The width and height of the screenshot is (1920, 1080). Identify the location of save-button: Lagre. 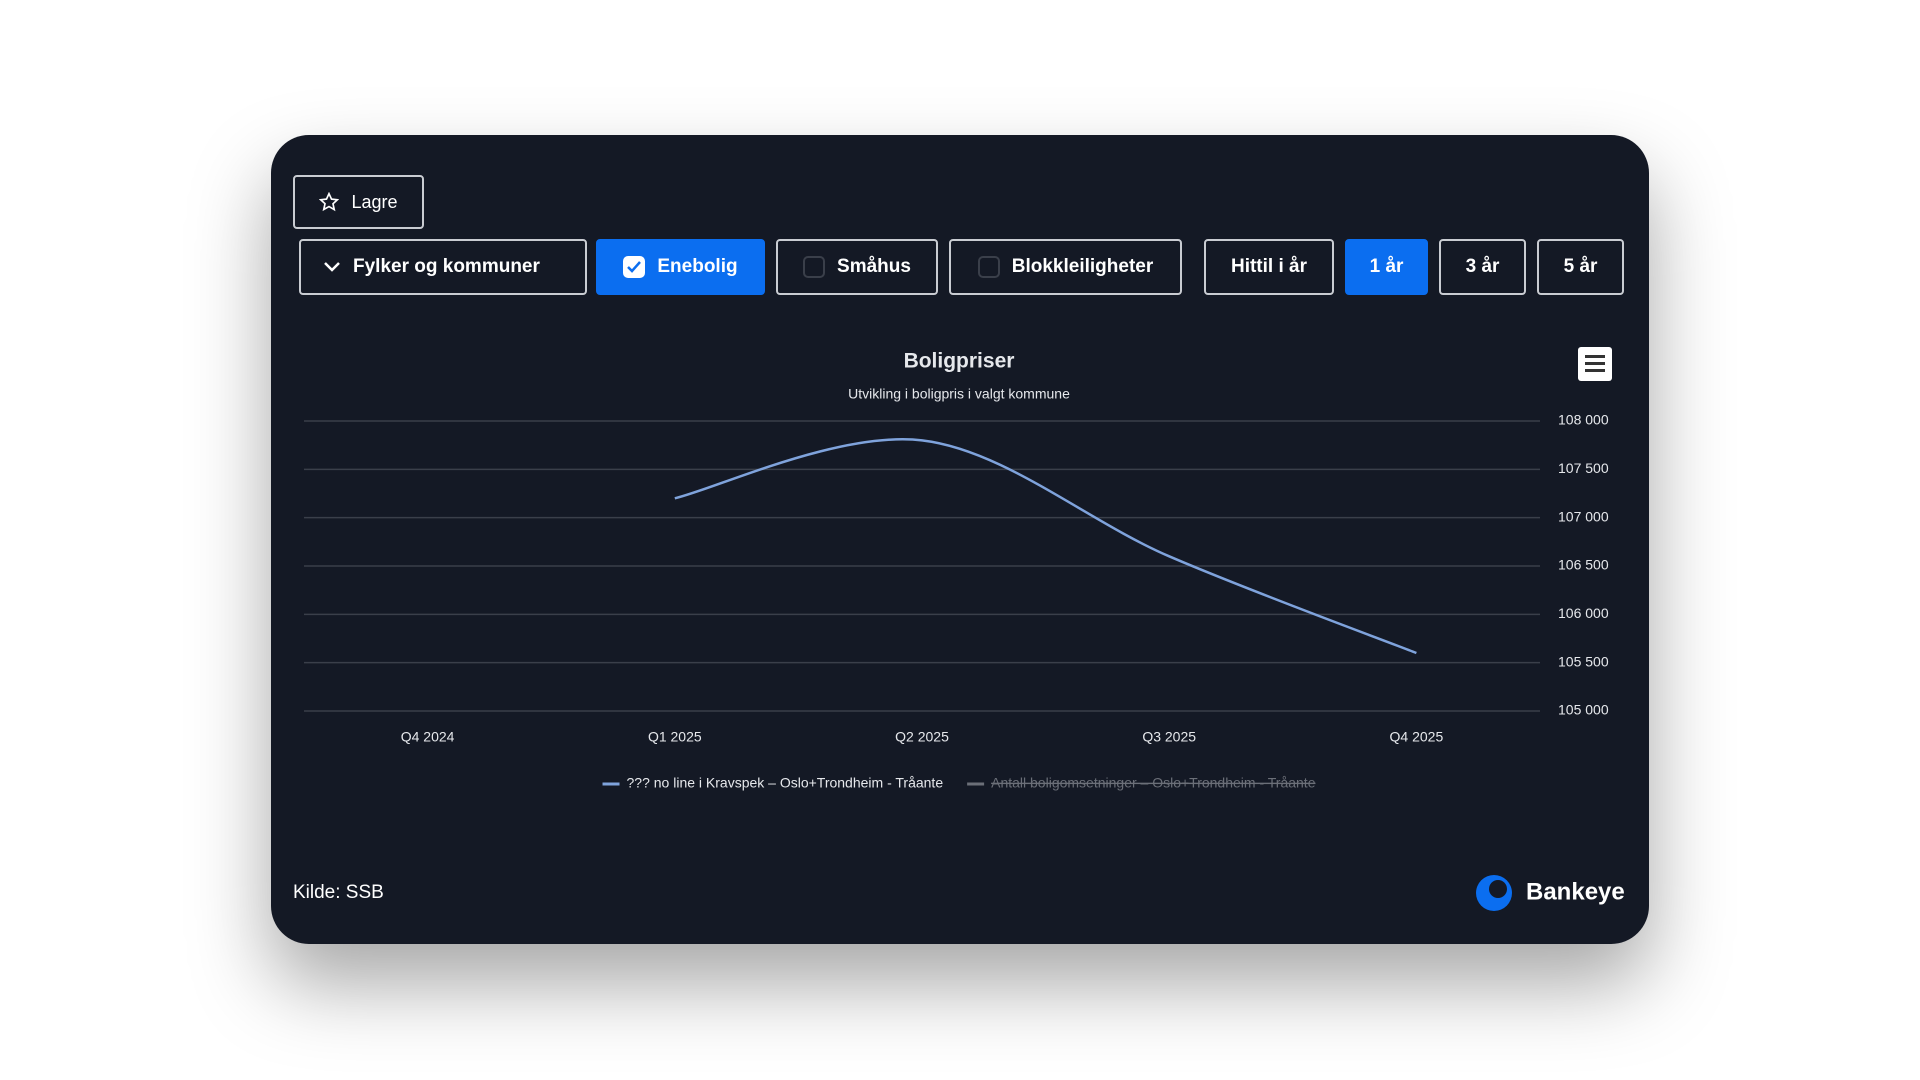
(358, 202).